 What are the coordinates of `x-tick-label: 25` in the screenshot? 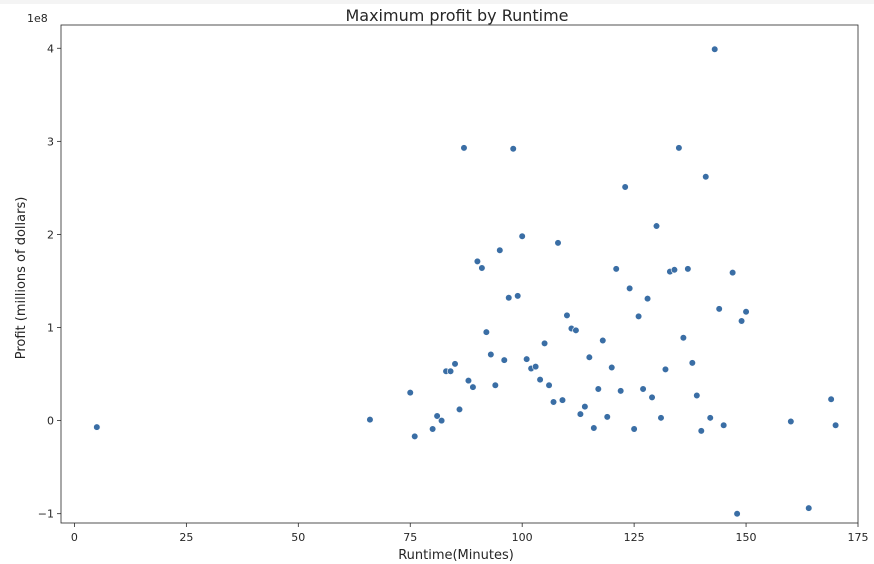 It's located at (186, 537).